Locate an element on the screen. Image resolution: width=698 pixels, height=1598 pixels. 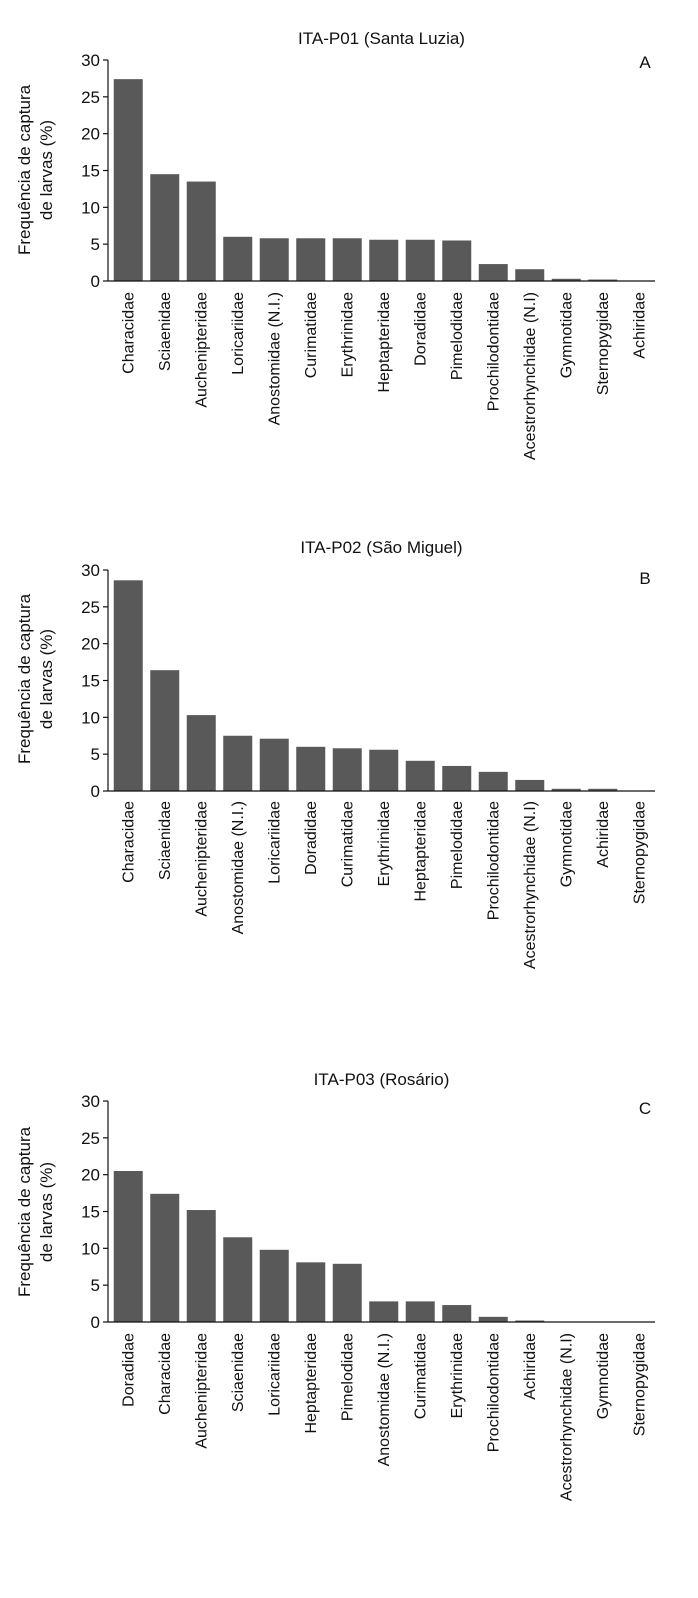
panel-label: C is located at coordinates (645, 1108).